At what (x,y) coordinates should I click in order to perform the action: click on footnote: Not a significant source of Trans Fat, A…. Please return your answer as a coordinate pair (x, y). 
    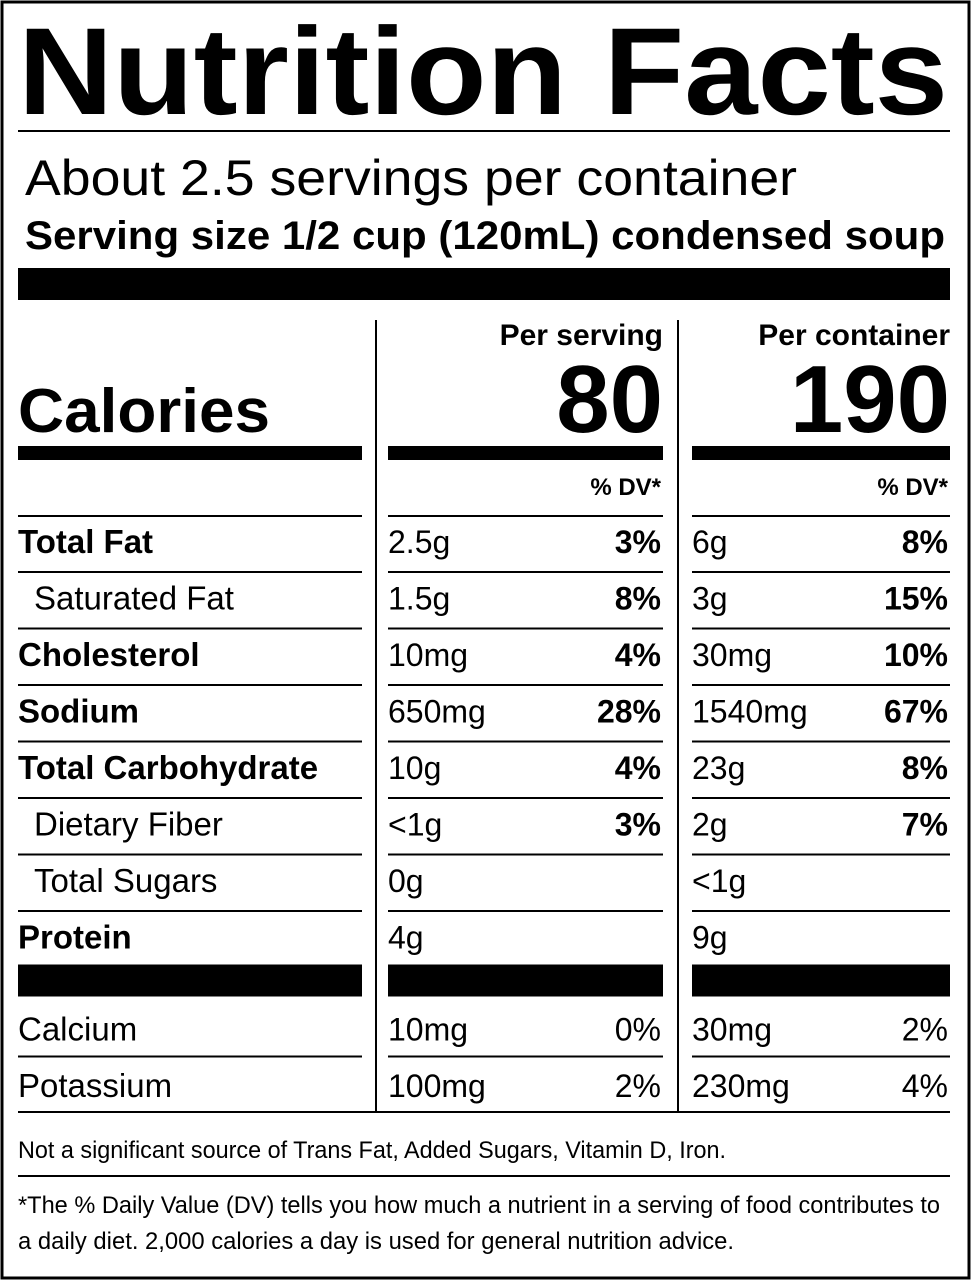
    Looking at the image, I should click on (372, 1150).